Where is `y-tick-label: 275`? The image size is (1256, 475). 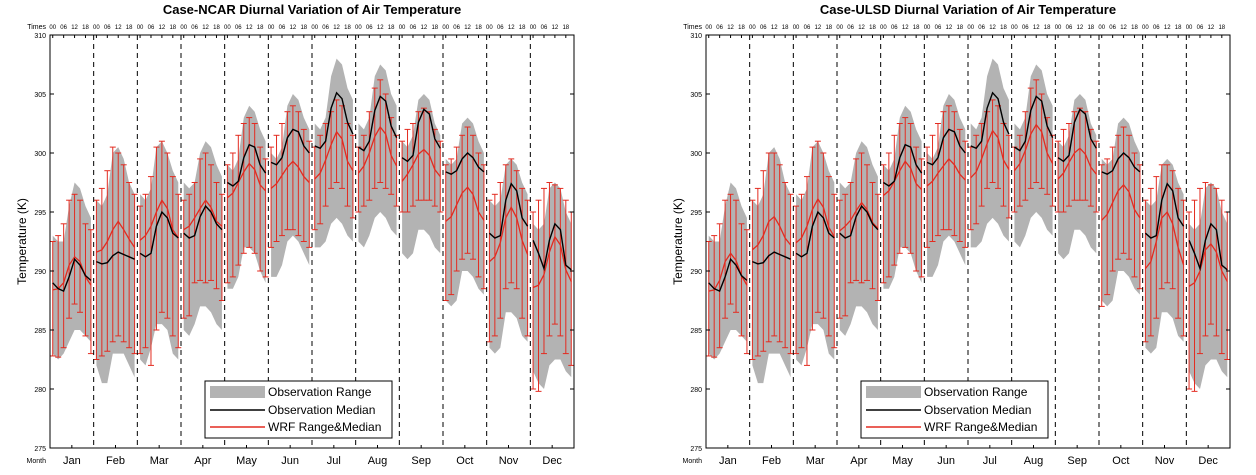
y-tick-label: 275 is located at coordinates (696, 449).